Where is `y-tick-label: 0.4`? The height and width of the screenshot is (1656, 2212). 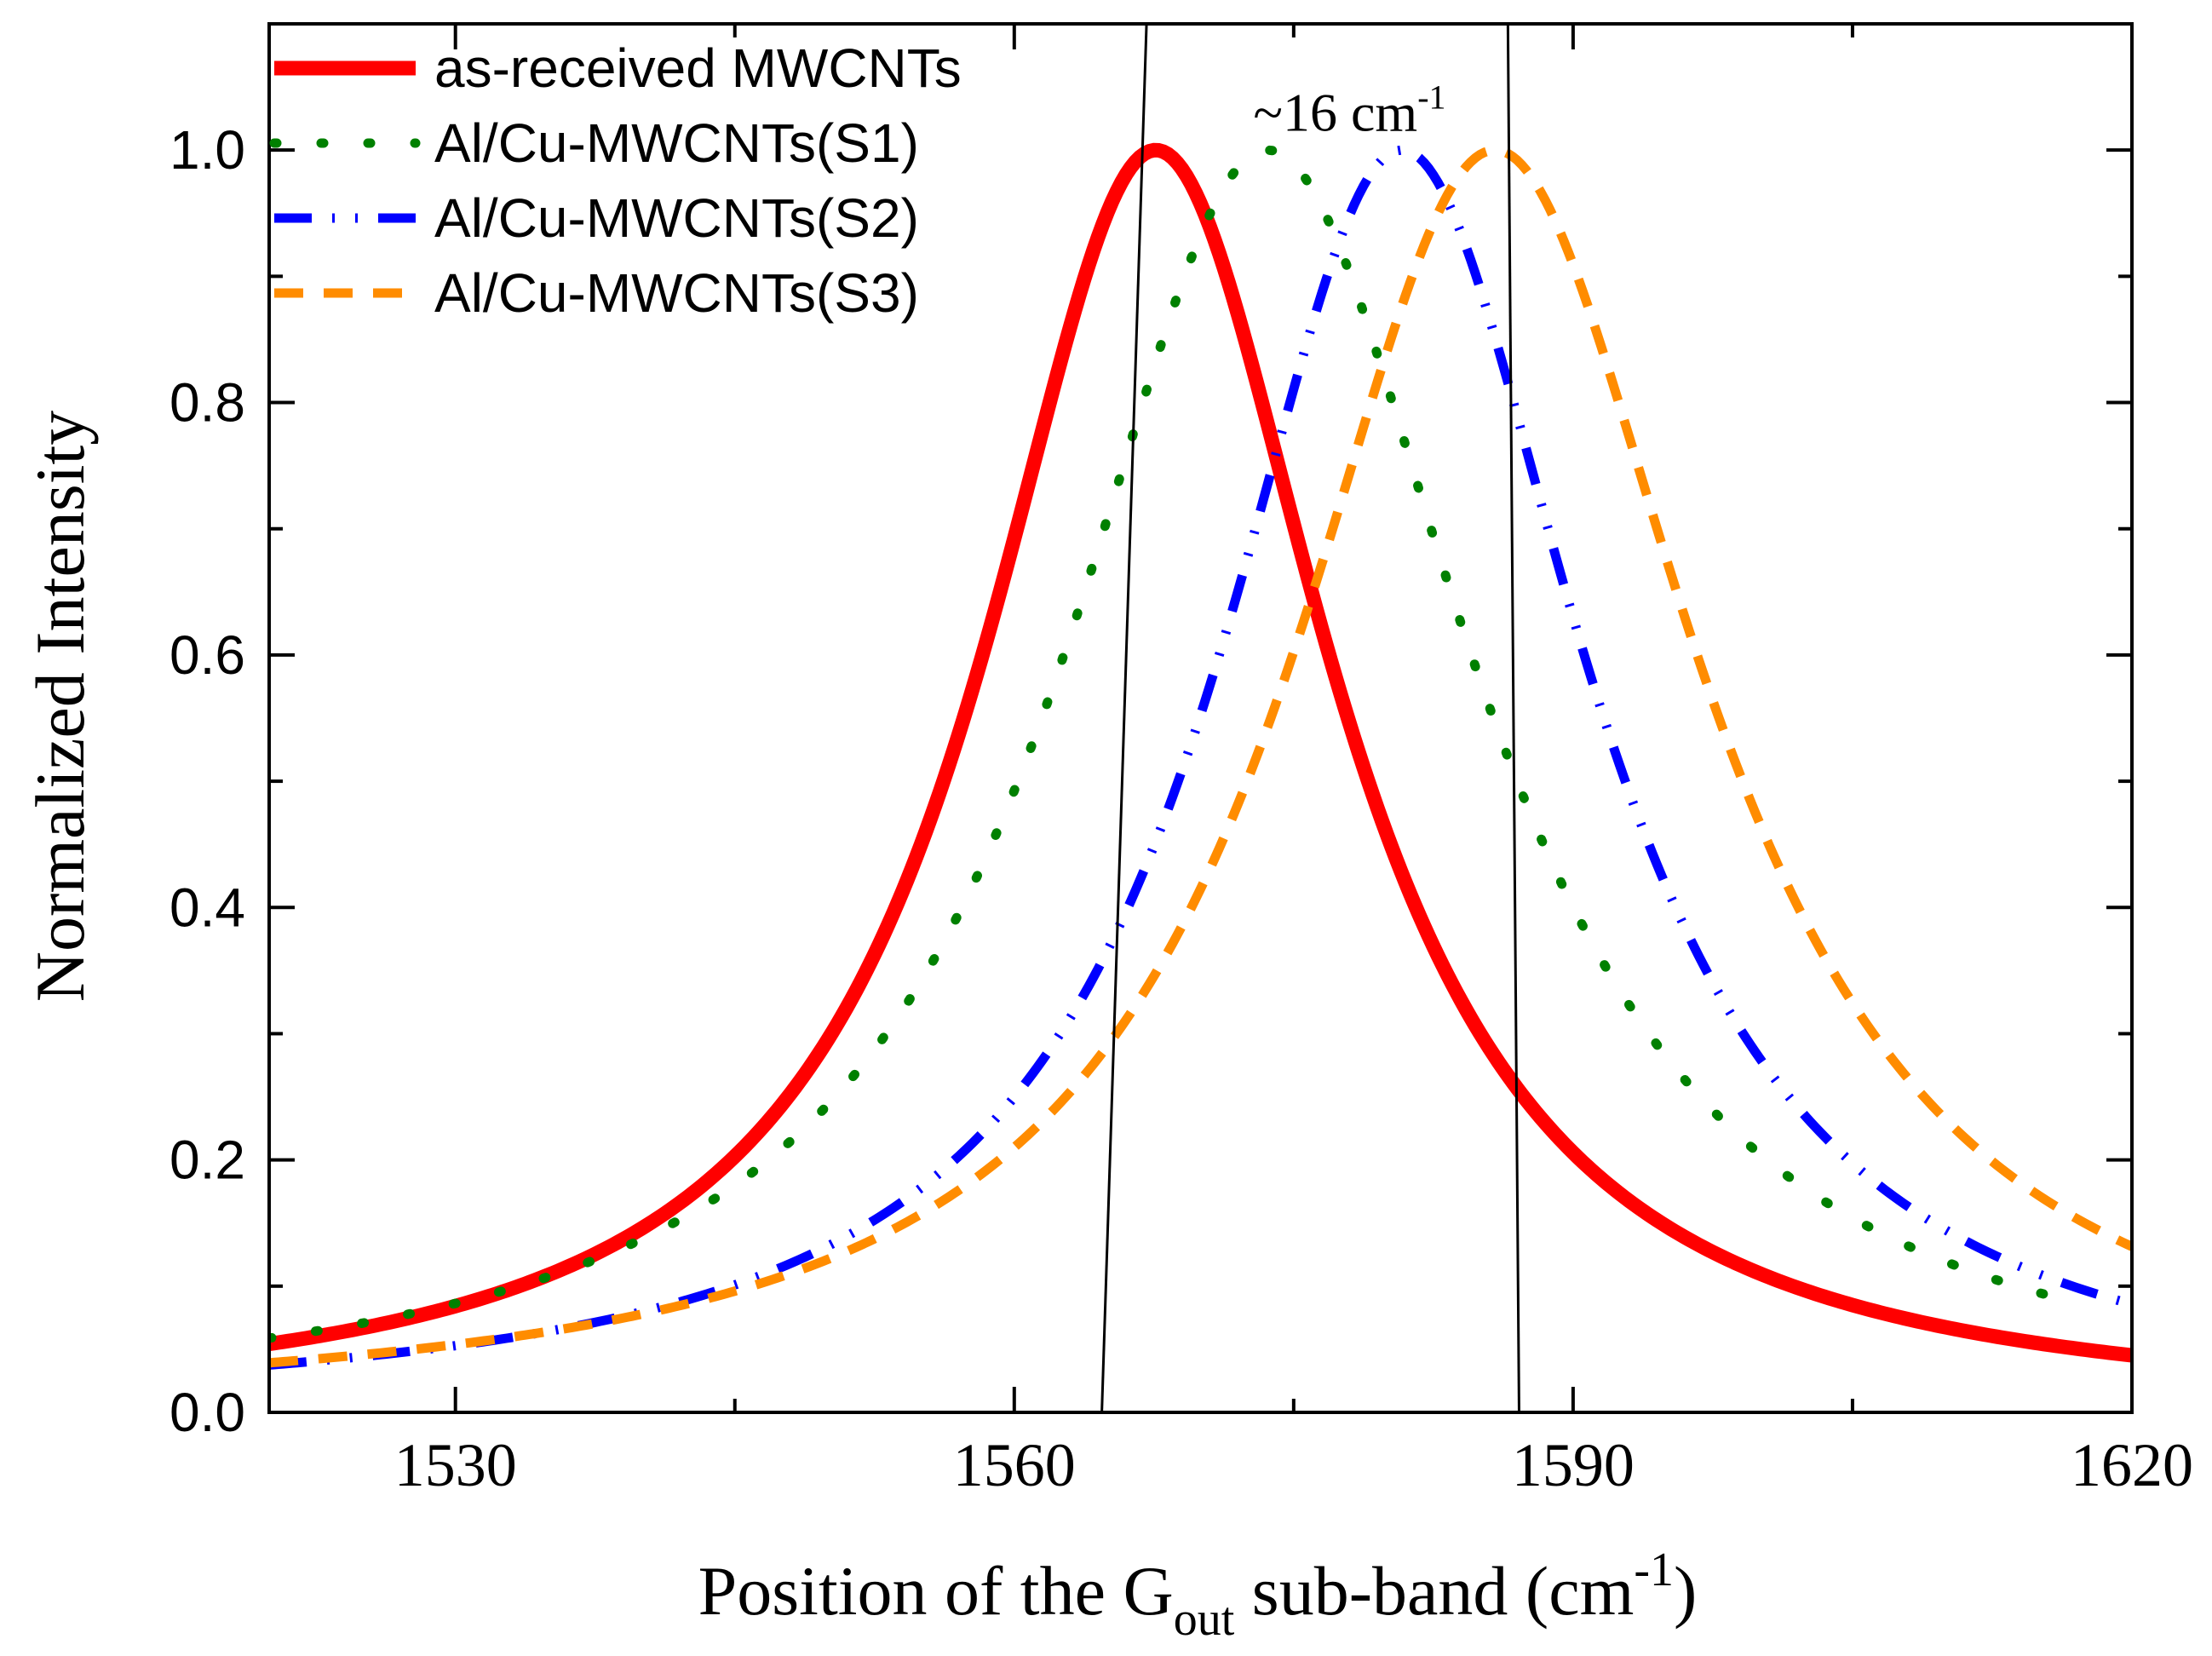 y-tick-label: 0.4 is located at coordinates (207, 907).